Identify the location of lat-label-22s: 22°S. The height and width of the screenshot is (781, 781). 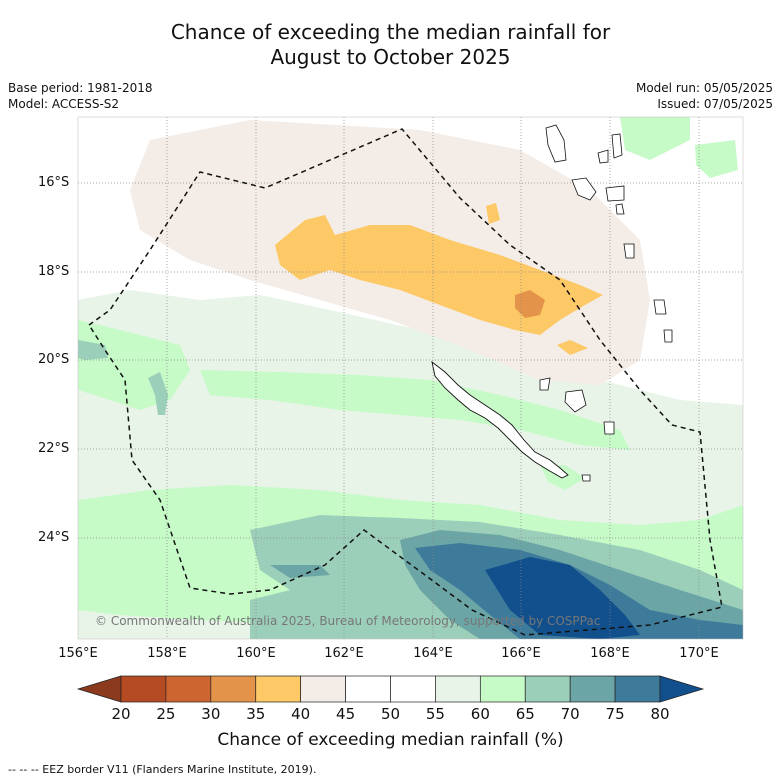
(54, 448).